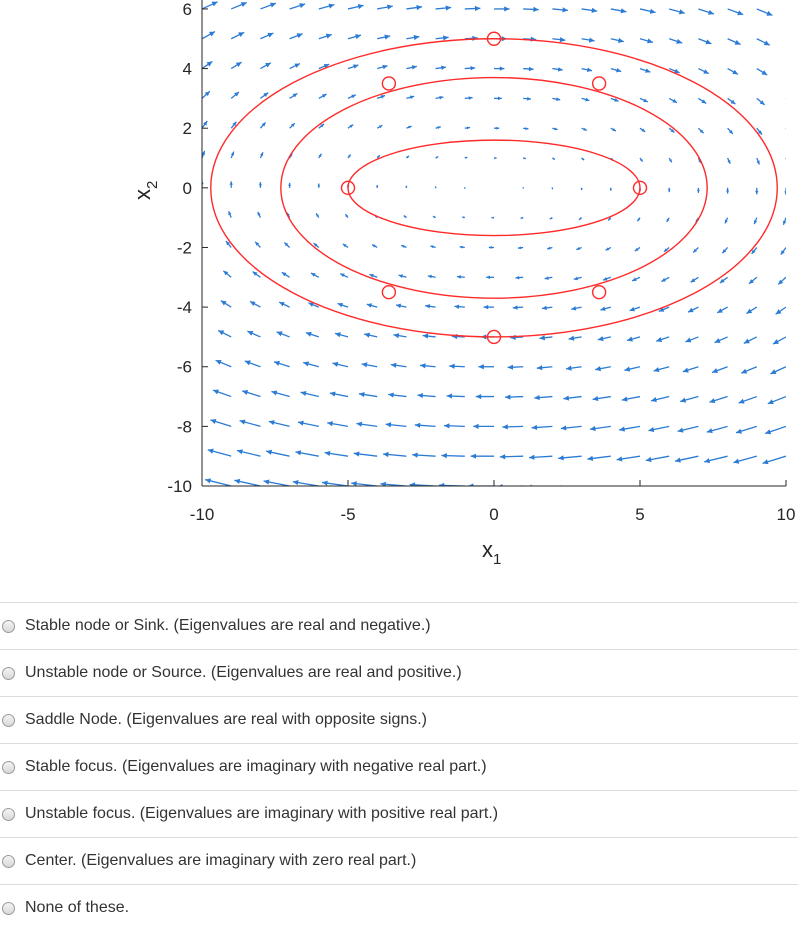  I want to click on trajectory-markers, so click(494, 188).